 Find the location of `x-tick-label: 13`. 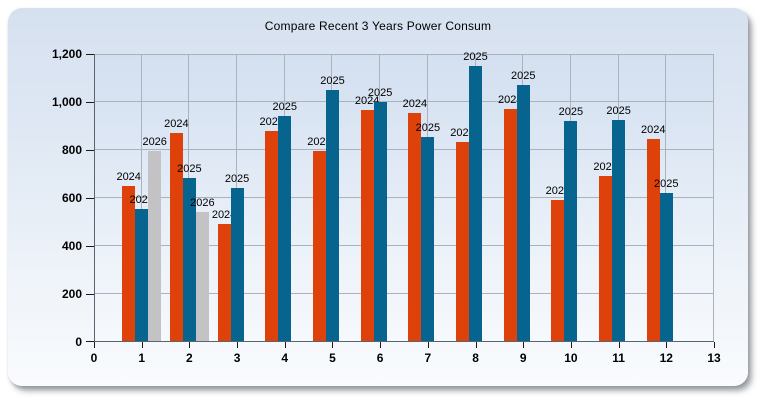

x-tick-label: 13 is located at coordinates (714, 358).